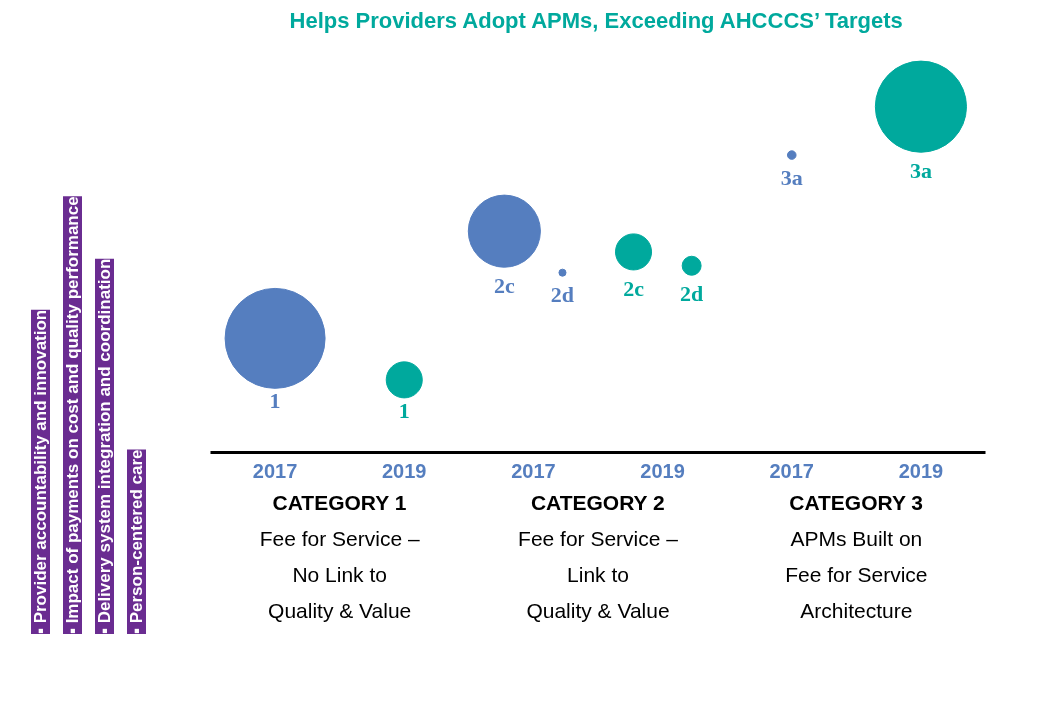  What do you see at coordinates (339, 556) in the screenshot?
I see `text: CATEGORY 1 Fee for Service – No Link to Quality & Value` at bounding box center [339, 556].